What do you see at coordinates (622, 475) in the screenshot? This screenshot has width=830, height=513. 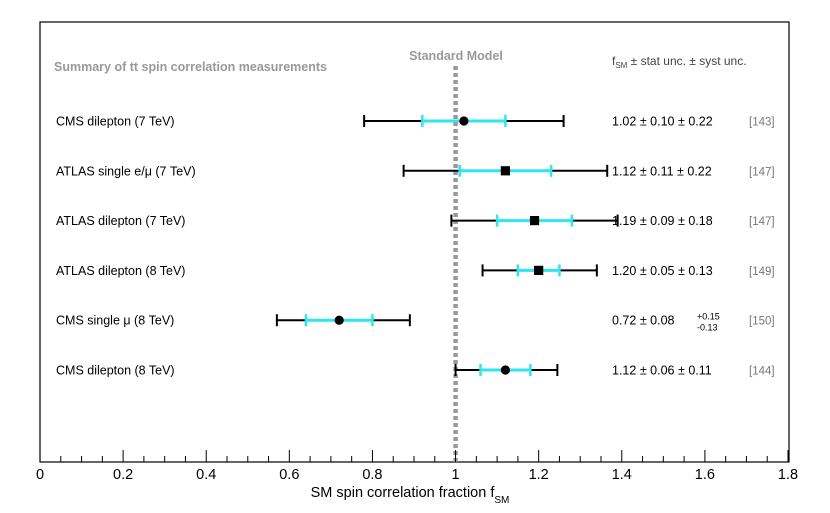 I see `x-tick-label: 1.4` at bounding box center [622, 475].